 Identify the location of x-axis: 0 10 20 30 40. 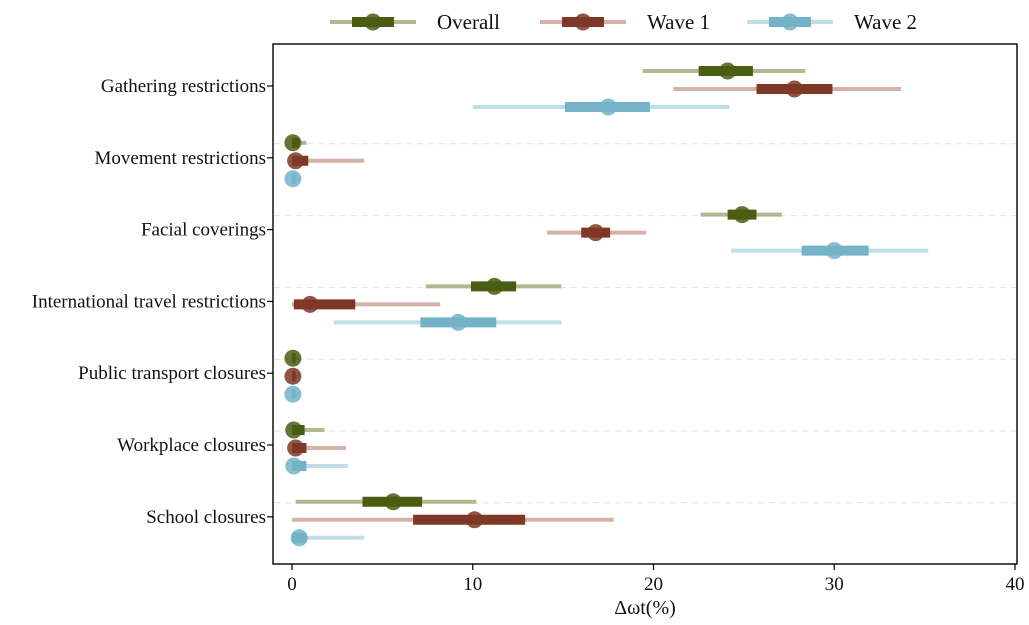
(656, 579).